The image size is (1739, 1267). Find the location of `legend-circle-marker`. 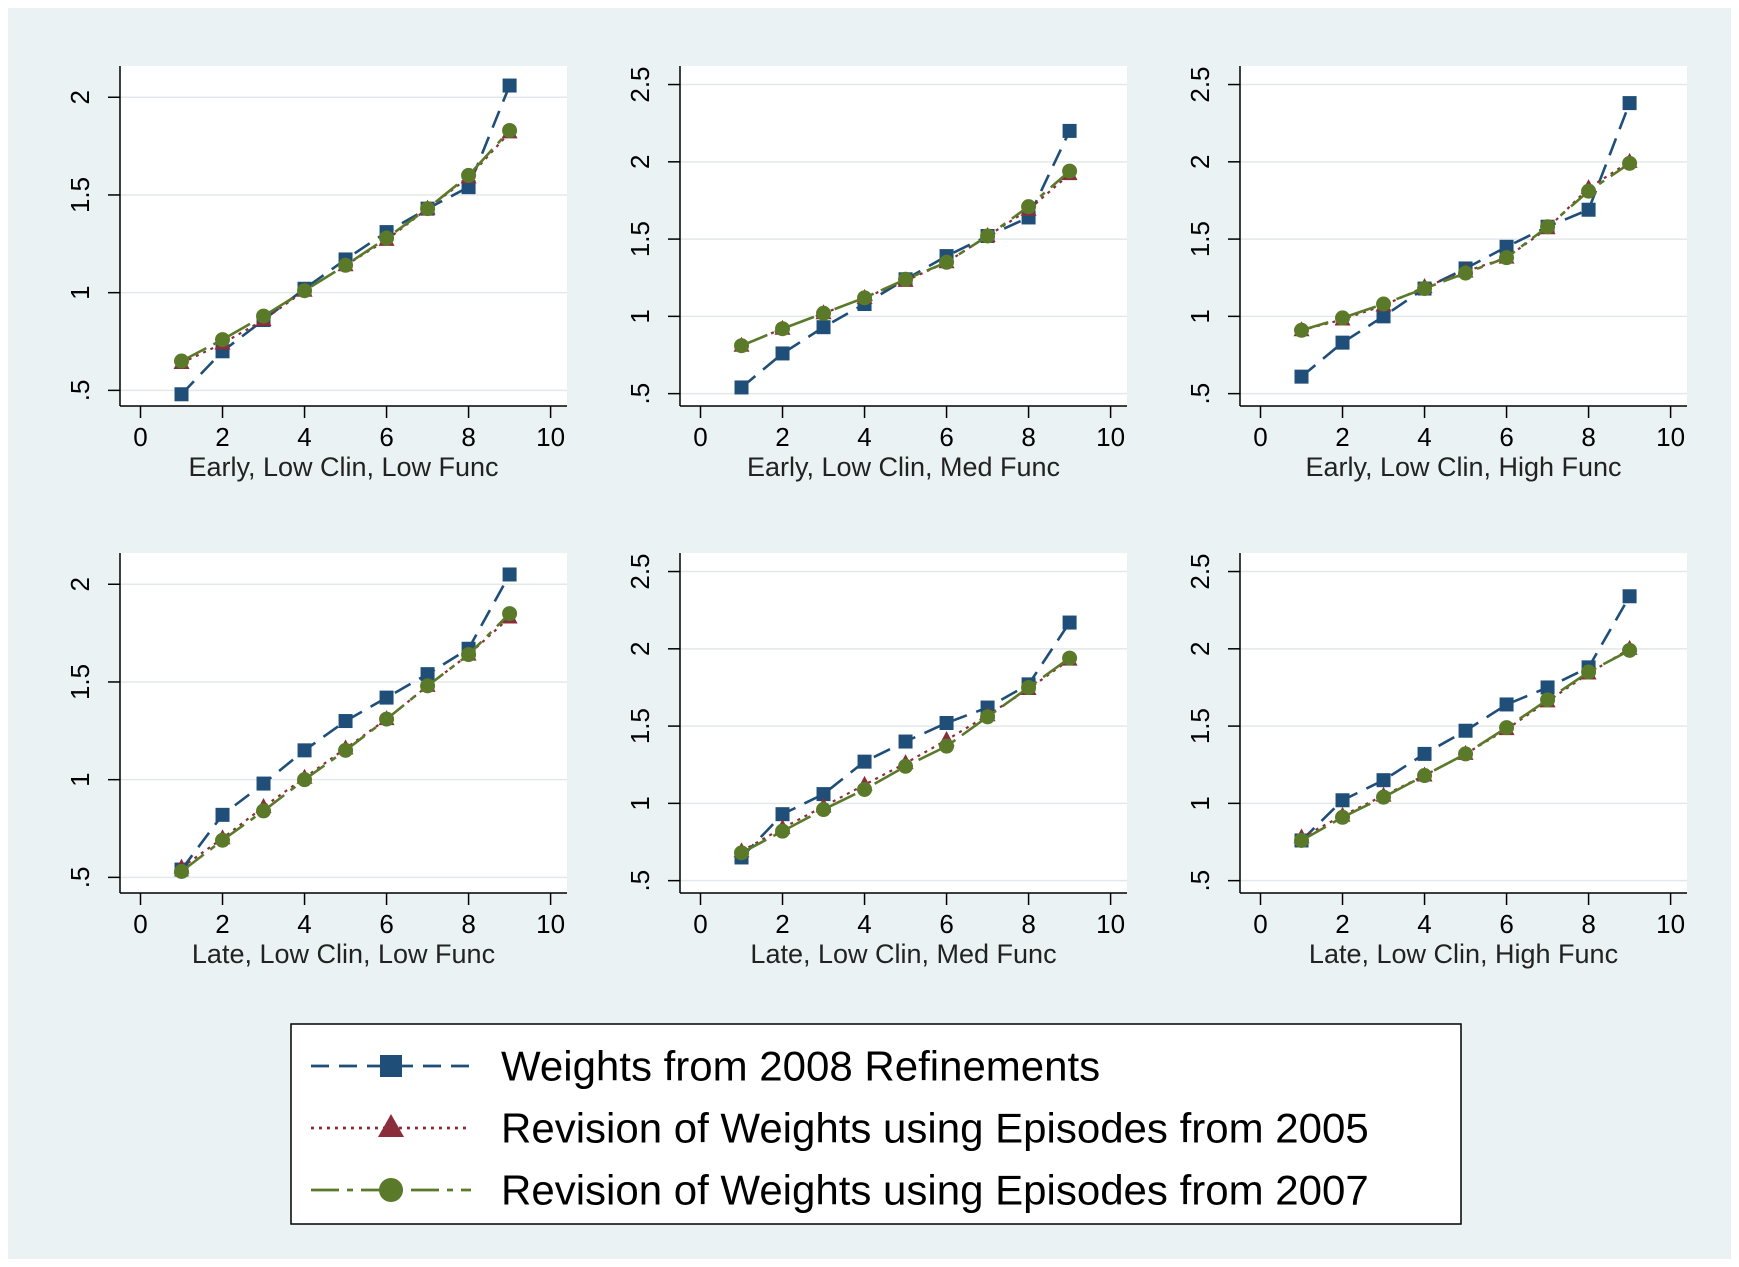

legend-circle-marker is located at coordinates (391, 1190).